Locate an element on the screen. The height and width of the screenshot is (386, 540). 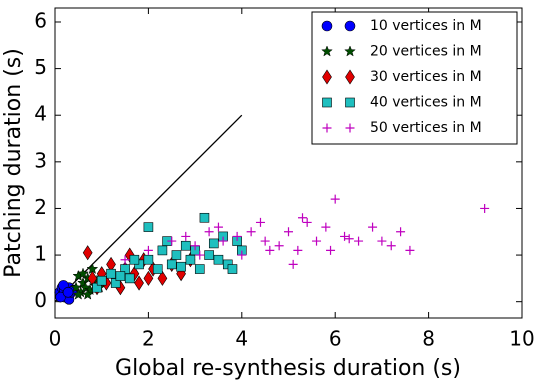
legend-label: 30 vertices in M is located at coordinates (426, 77).